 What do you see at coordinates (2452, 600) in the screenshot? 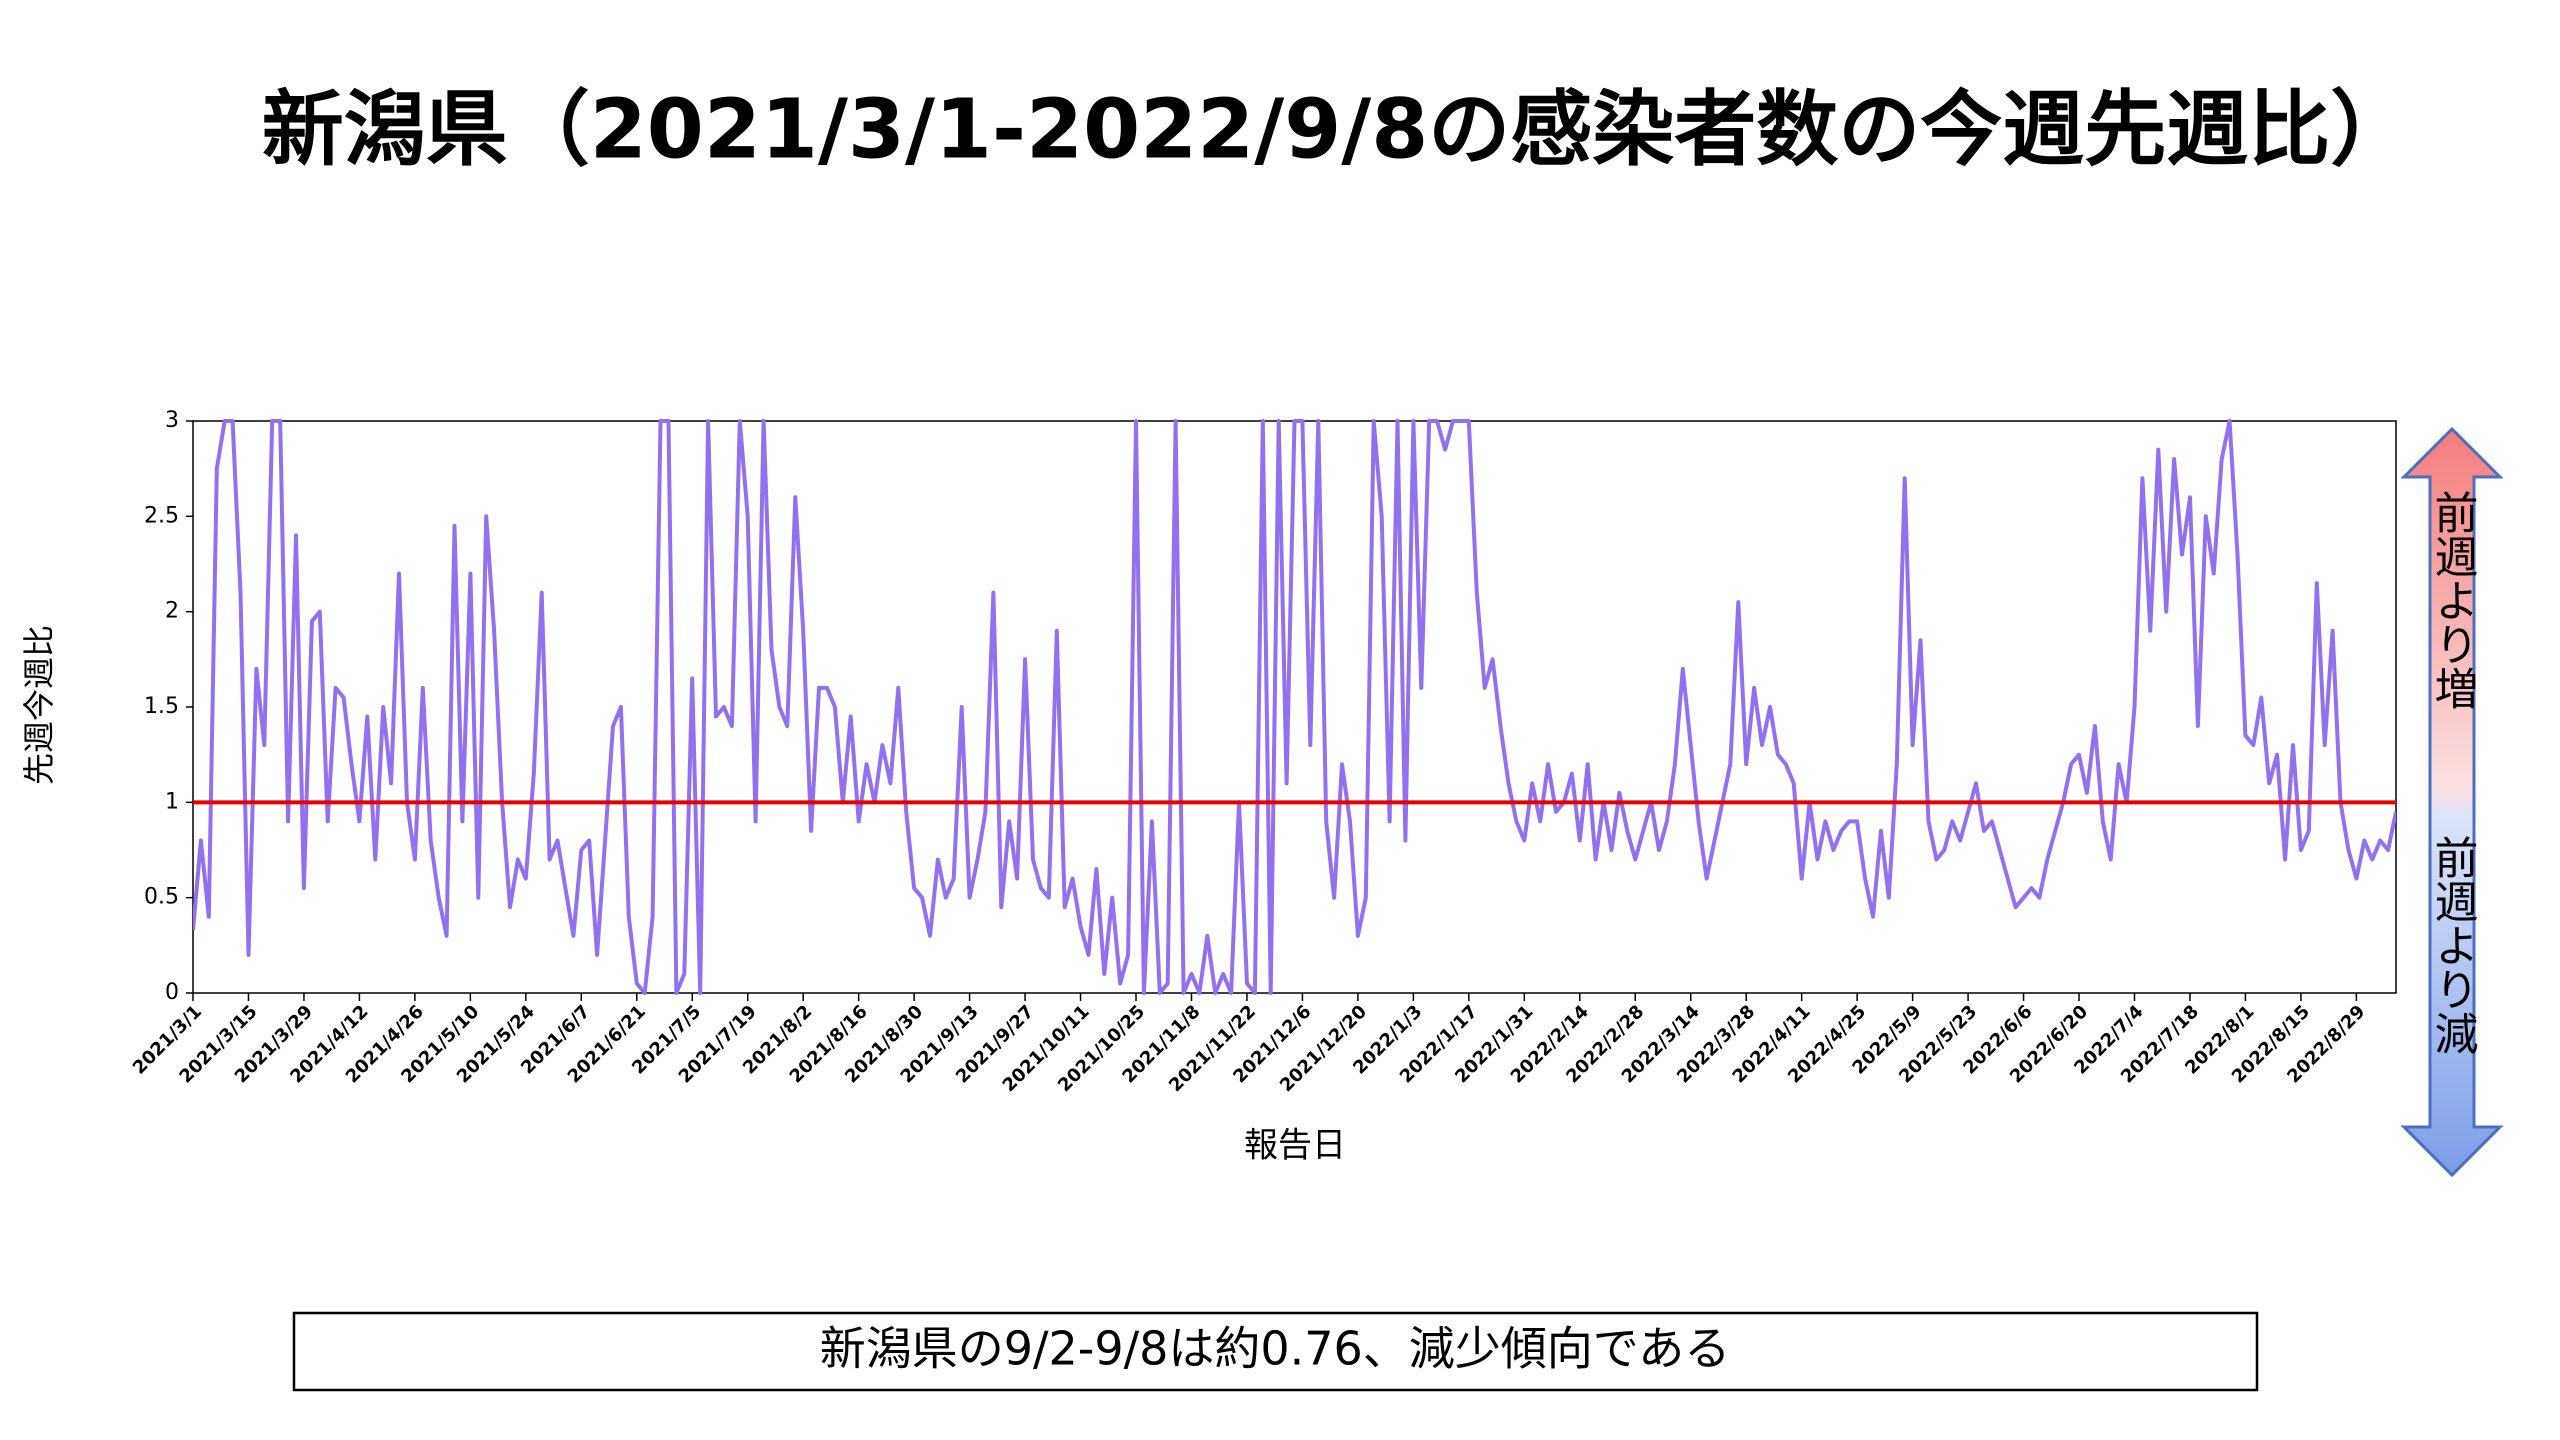
I see `arrow-up-label: 前週より増` at bounding box center [2452, 600].